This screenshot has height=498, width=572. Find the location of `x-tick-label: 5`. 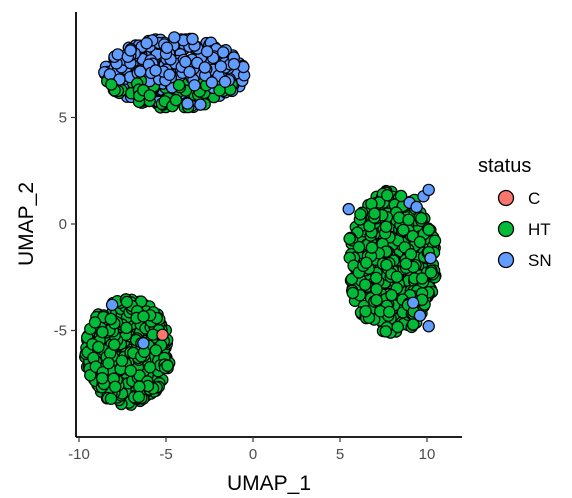

x-tick-label: 5 is located at coordinates (340, 454).